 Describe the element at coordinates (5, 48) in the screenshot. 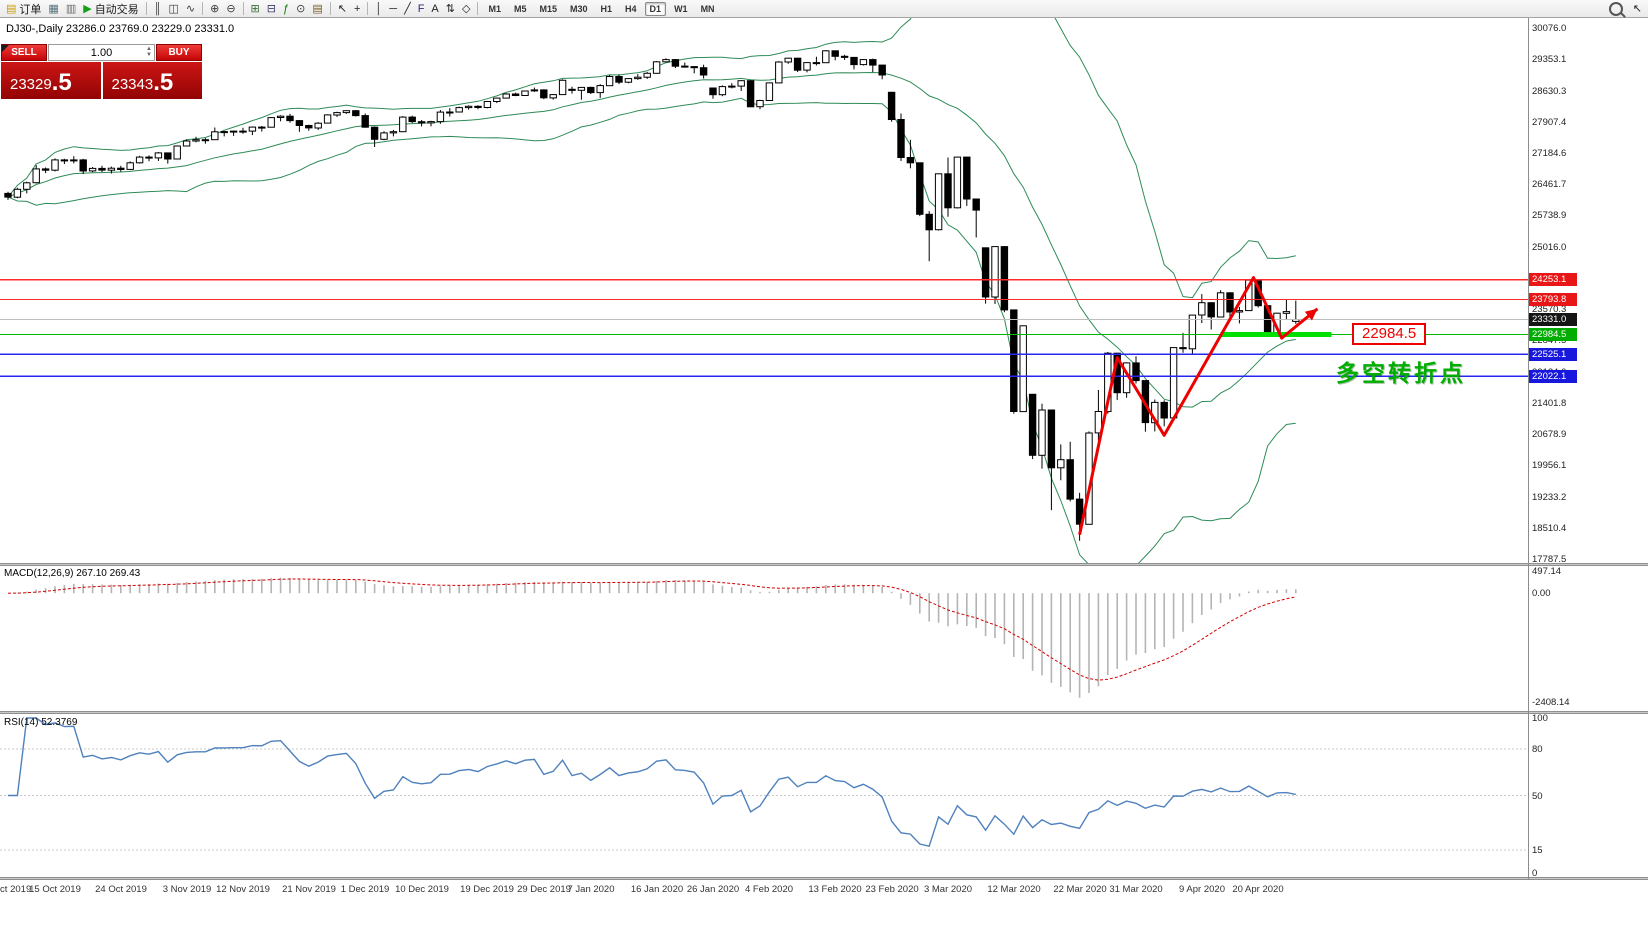

I see `one-click-collapse-icon` at that location.